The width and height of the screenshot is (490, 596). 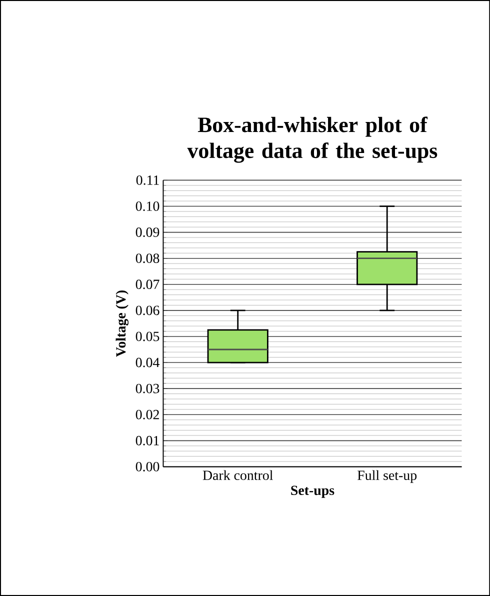 I want to click on y-tick-label: 0.09, so click(x=148, y=233).